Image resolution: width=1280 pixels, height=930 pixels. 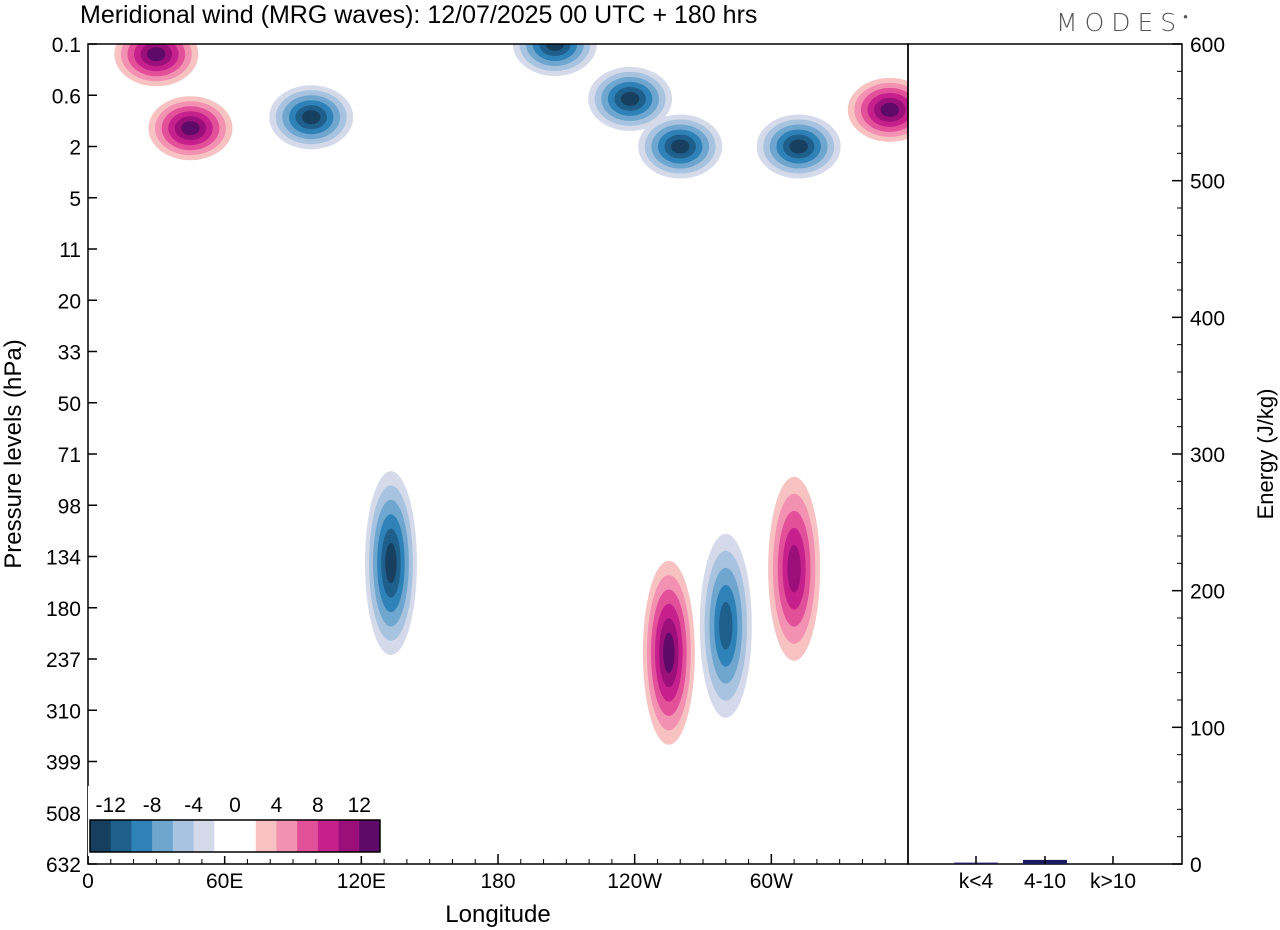 What do you see at coordinates (75, 199) in the screenshot?
I see `y-tick-label: 5` at bounding box center [75, 199].